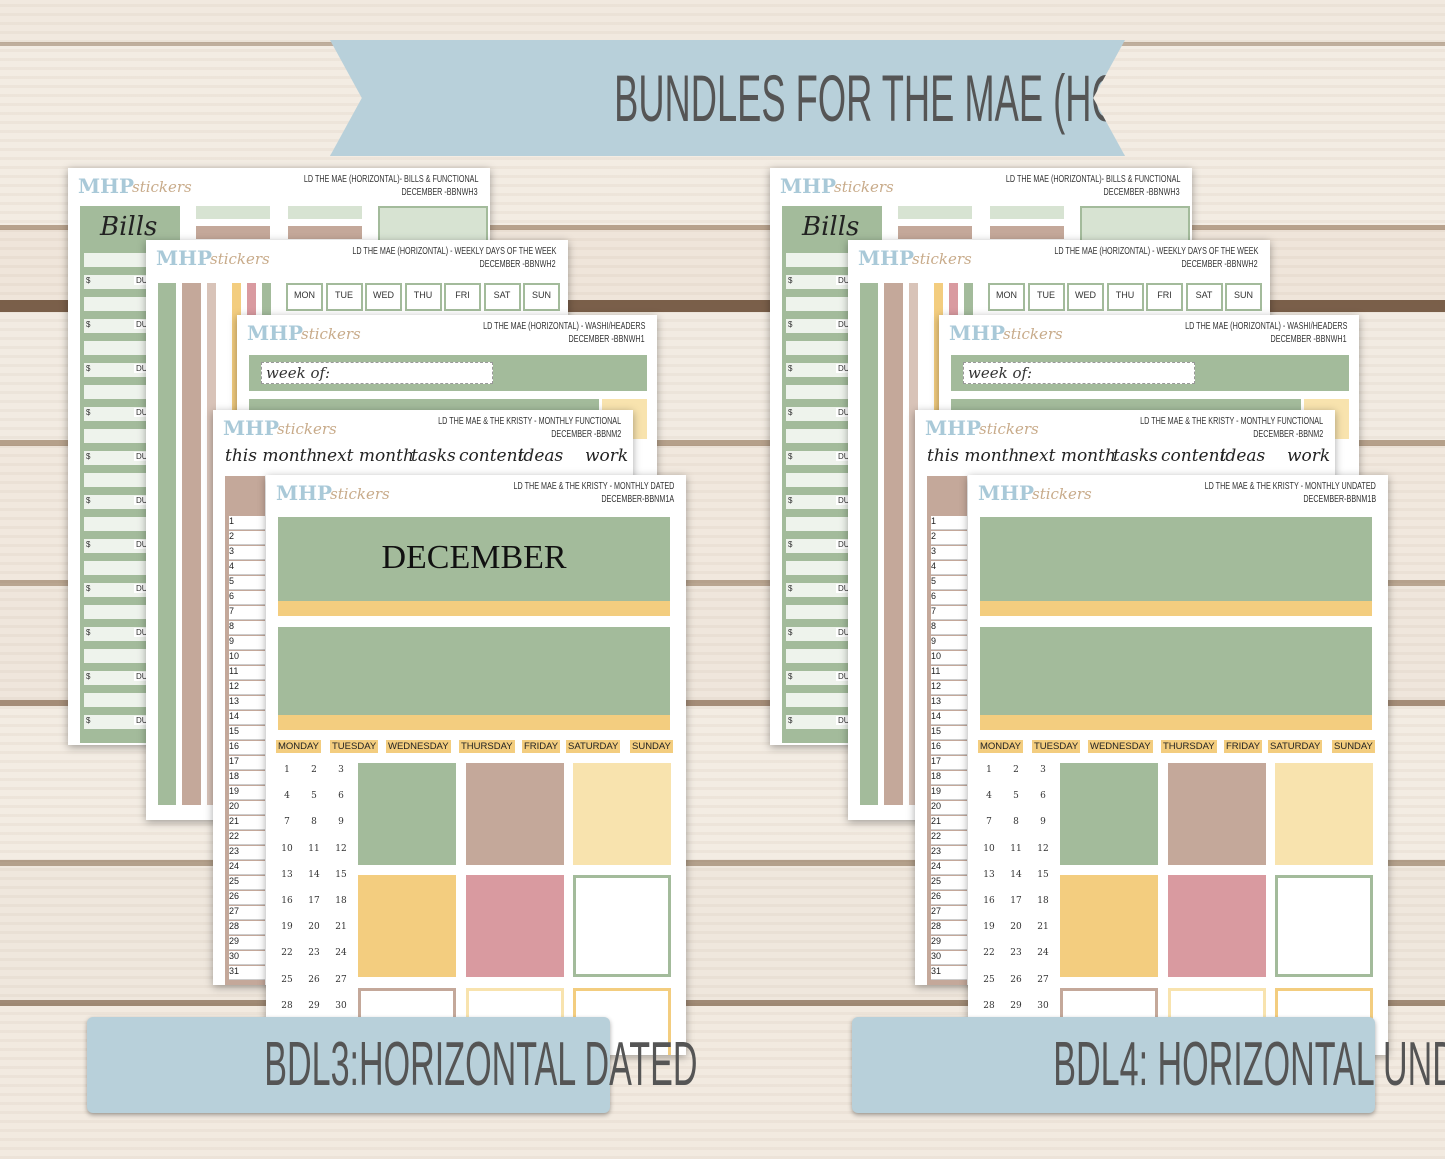 This screenshot has height=1159, width=1445. What do you see at coordinates (1189, 746) in the screenshot?
I see `weekday: THURSDAY` at bounding box center [1189, 746].